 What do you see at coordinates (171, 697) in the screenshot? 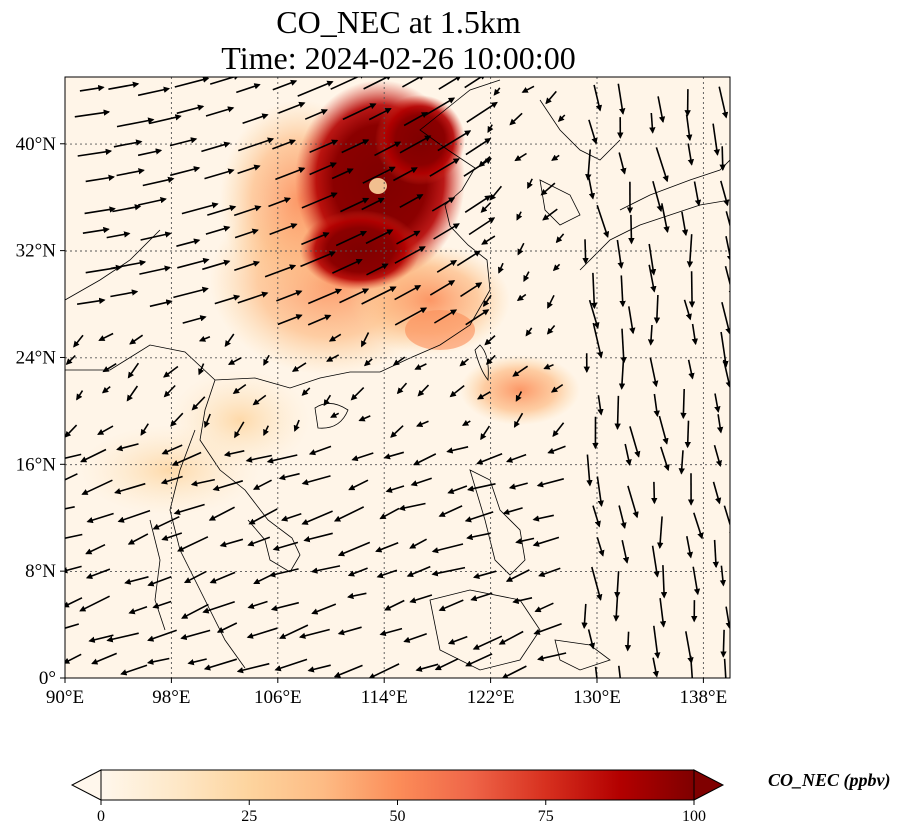
I see `lon-tick-label: 98°E` at bounding box center [171, 697].